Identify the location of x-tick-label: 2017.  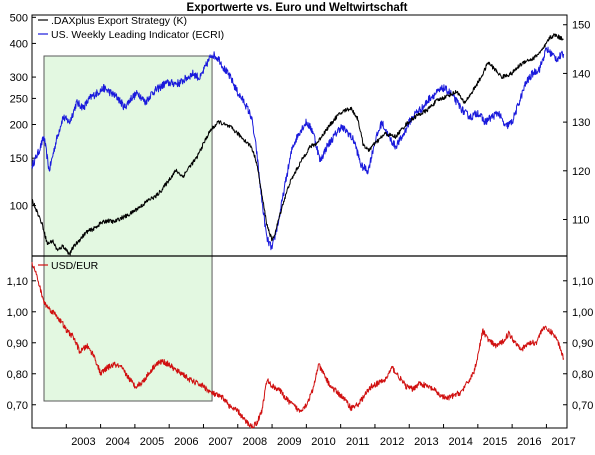
(563, 442).